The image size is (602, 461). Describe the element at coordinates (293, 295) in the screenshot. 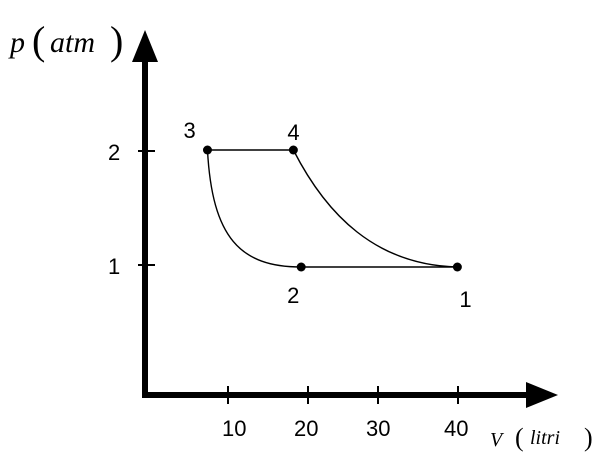

I see `state-point-label-2: 2` at that location.